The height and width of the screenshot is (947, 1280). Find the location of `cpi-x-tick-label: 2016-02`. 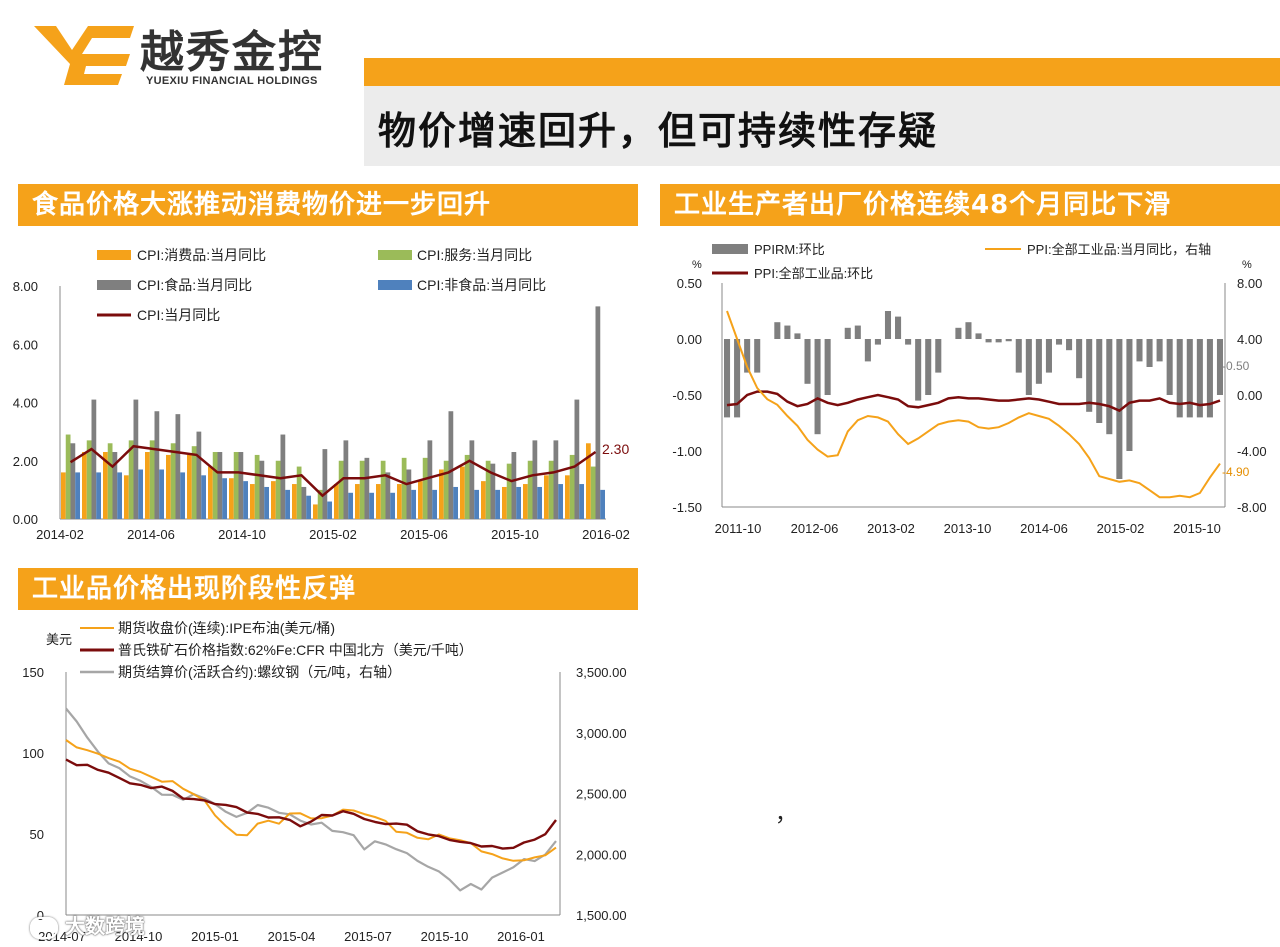

cpi-x-tick-label: 2016-02 is located at coordinates (606, 534).